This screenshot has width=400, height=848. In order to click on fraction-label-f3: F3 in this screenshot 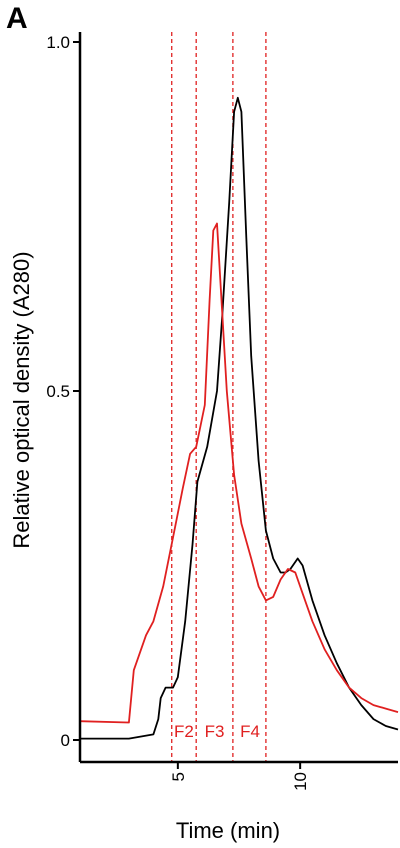, I will do `click(215, 731)`.